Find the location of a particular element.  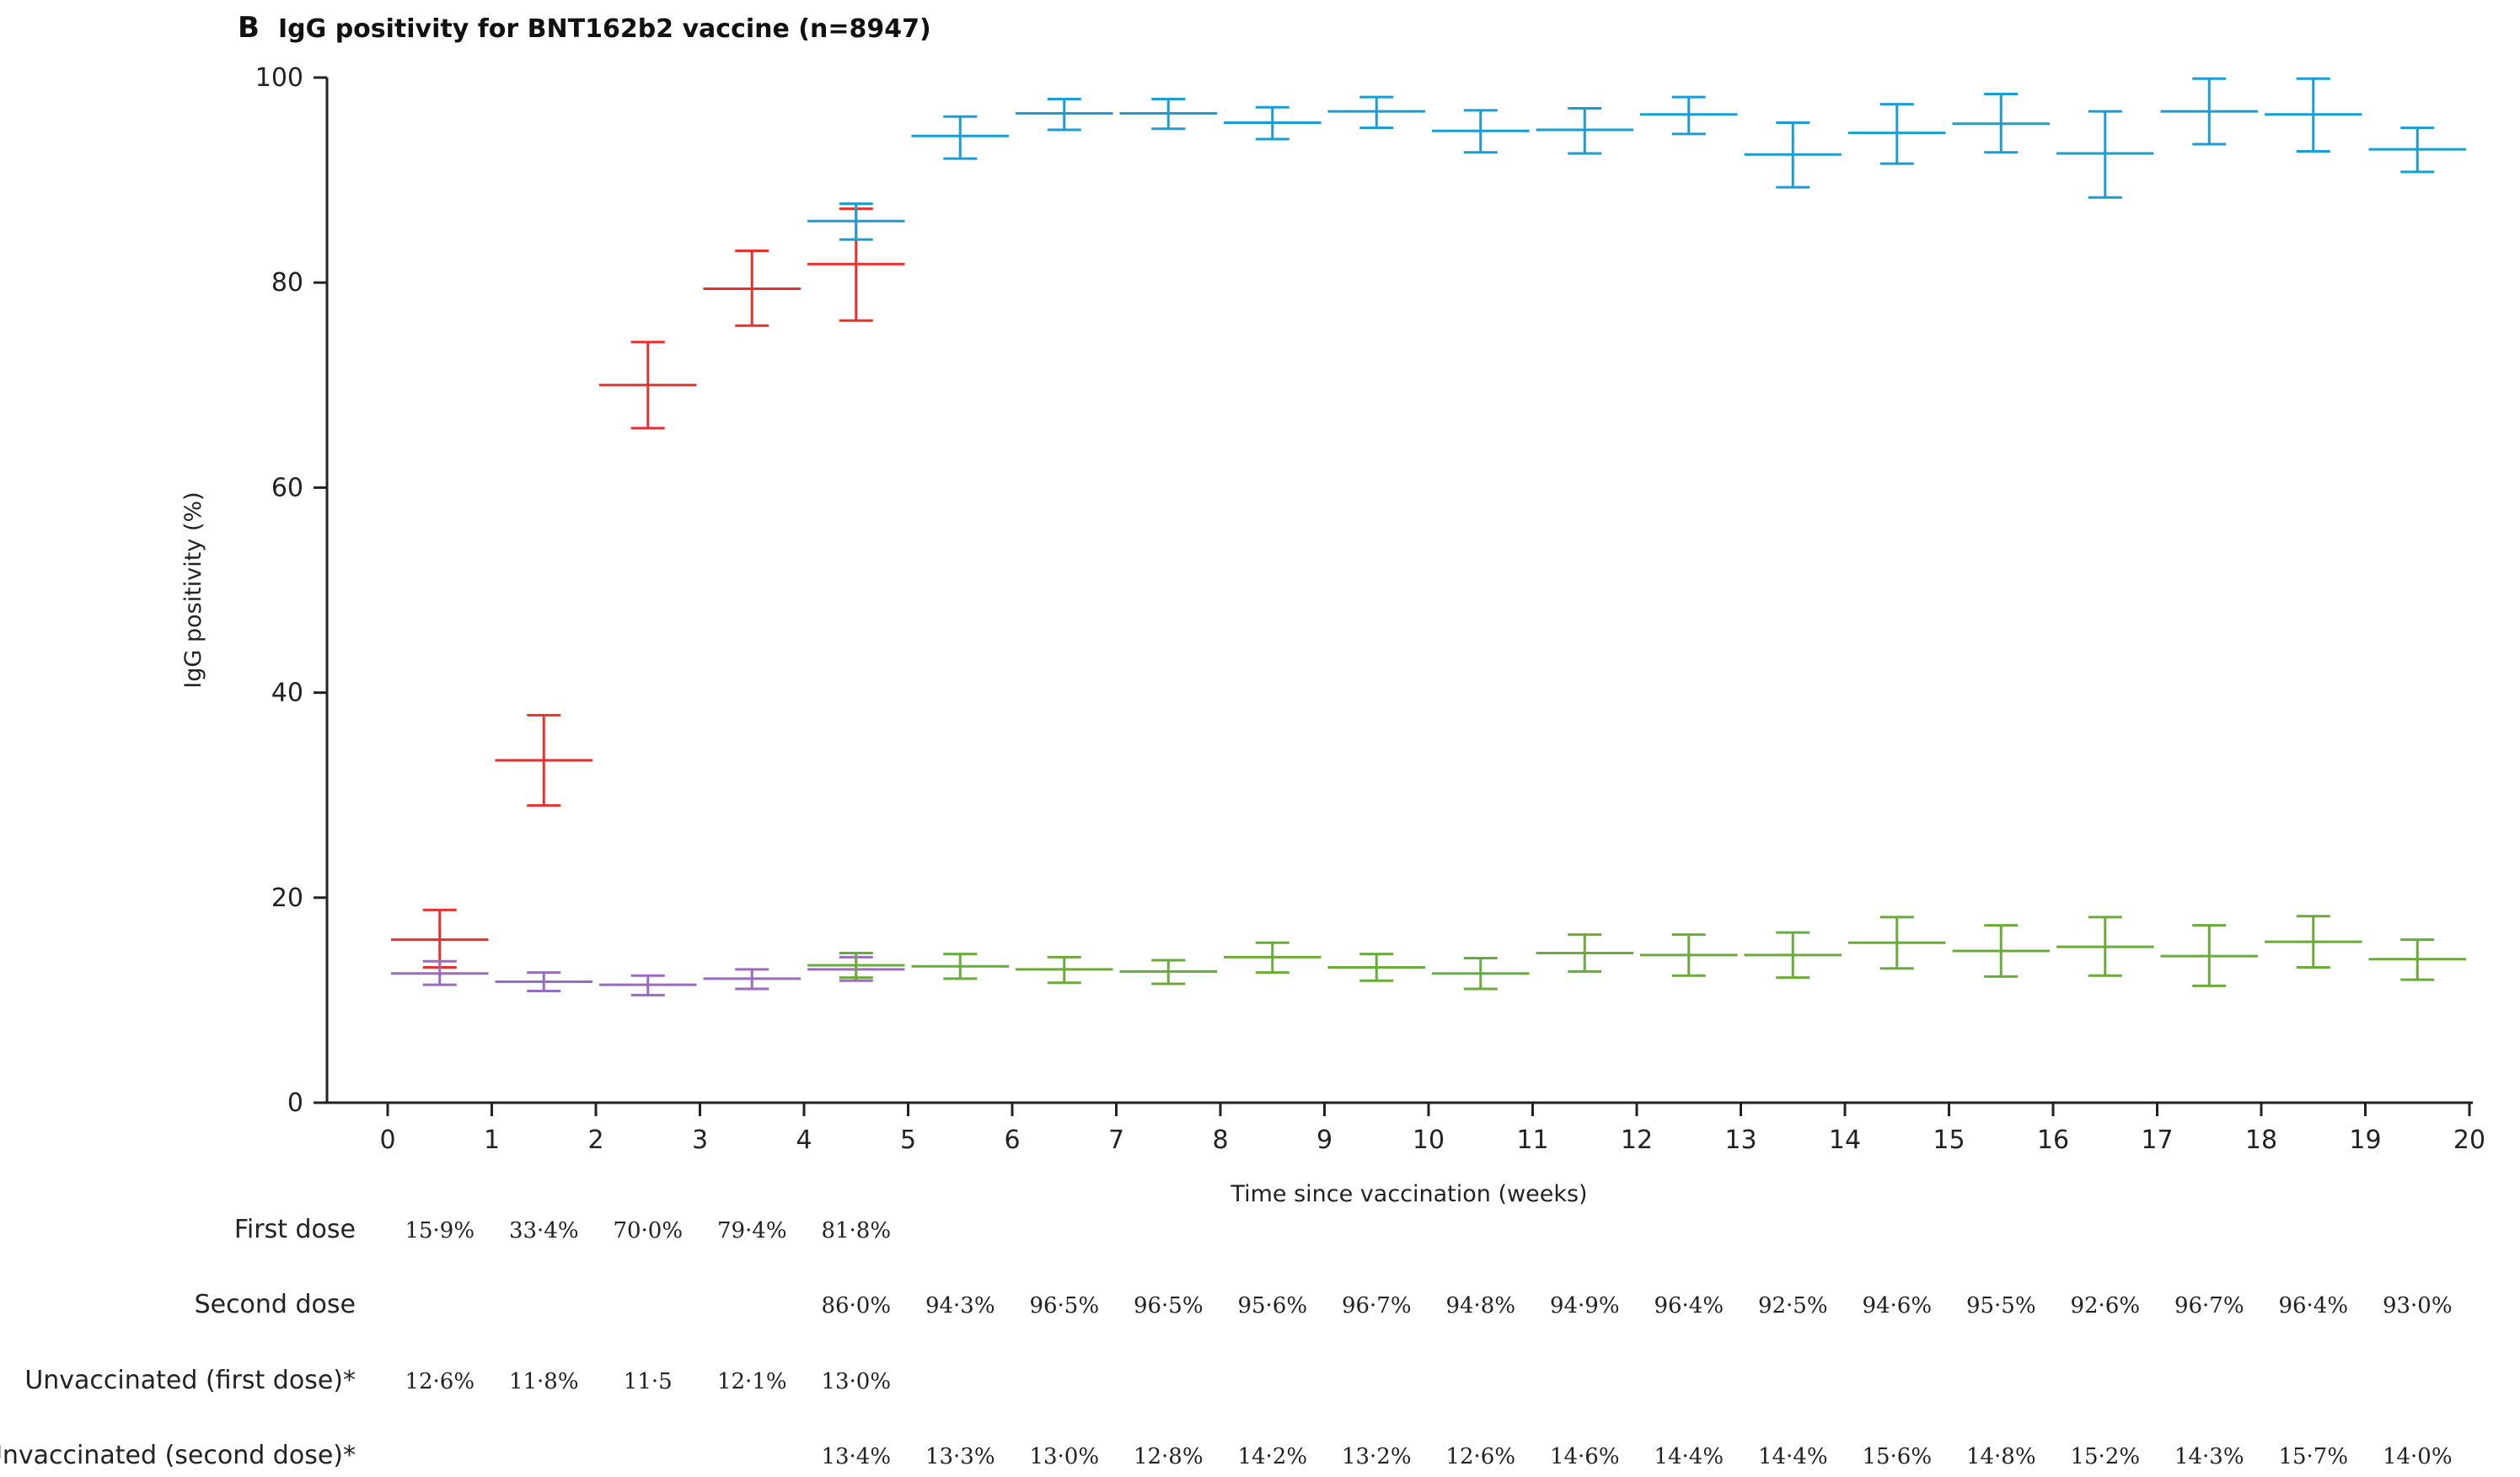

row-value: 15·2% is located at coordinates (2105, 1456).